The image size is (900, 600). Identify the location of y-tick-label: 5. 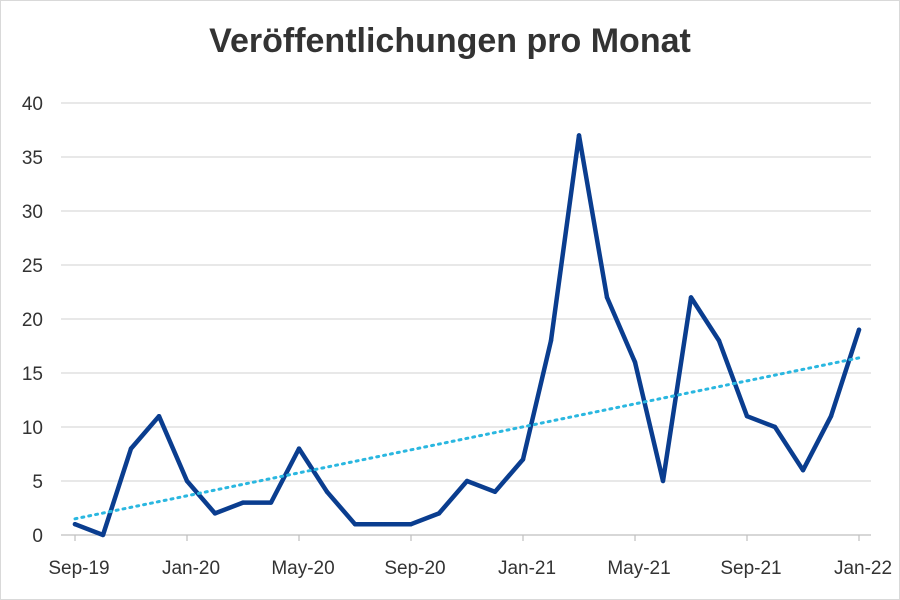
(37, 482).